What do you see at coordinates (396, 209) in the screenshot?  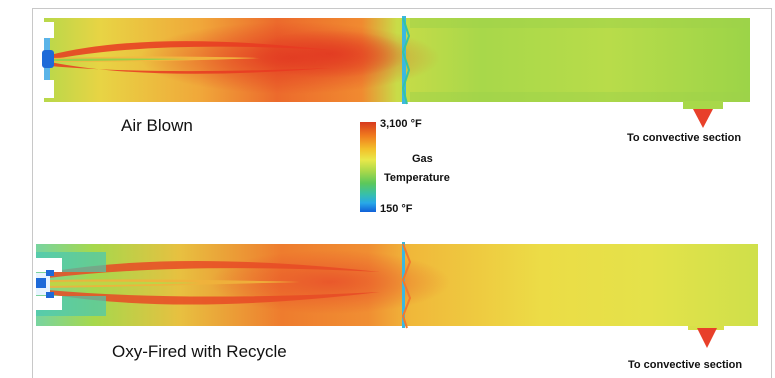 I see `legend-min-label: 150 °F` at bounding box center [396, 209].